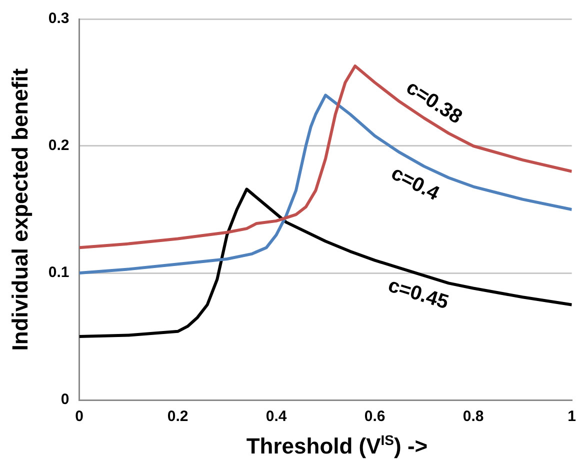 The image size is (584, 474). I want to click on x-tick-label: 0, so click(79, 417).